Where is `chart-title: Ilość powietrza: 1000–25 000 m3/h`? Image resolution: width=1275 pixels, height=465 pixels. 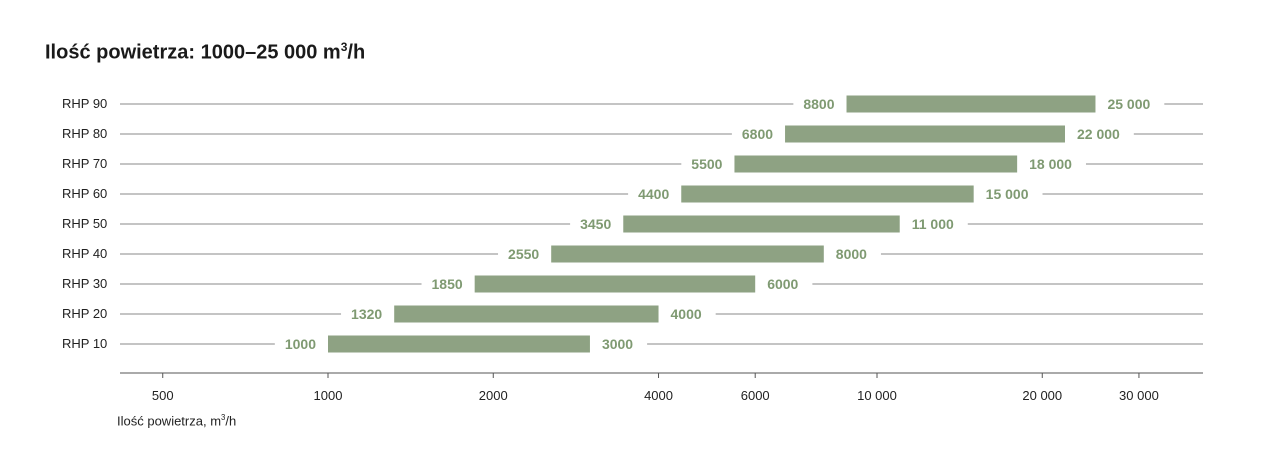 chart-title: Ilość powietrza: 1000–25 000 m3/h is located at coordinates (205, 52).